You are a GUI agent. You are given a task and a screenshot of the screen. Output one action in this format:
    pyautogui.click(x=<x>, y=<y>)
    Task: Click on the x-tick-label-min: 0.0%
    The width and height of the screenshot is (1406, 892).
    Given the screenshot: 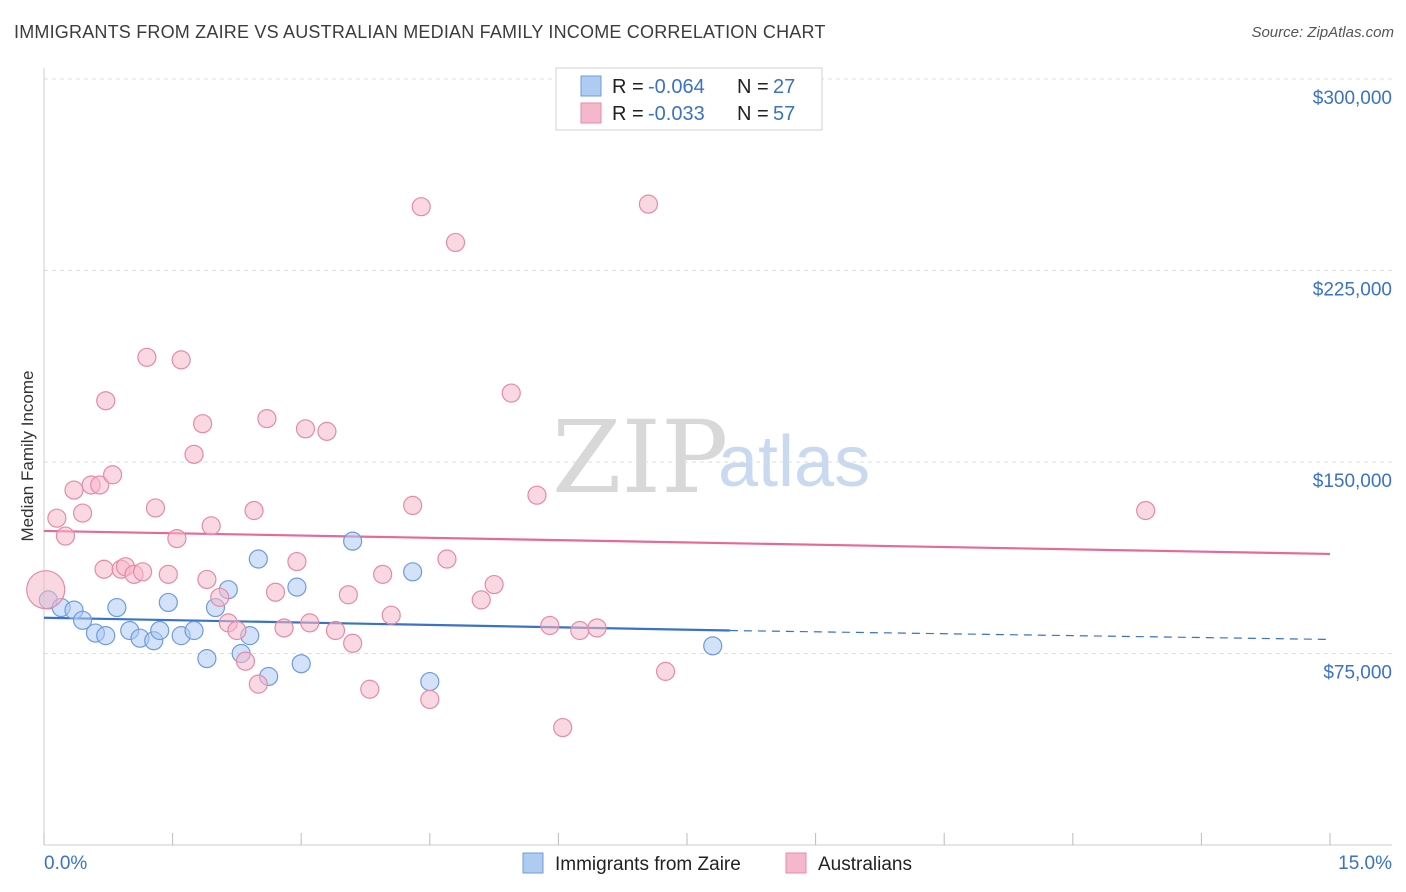 What is the action you would take?
    pyautogui.click(x=65, y=863)
    